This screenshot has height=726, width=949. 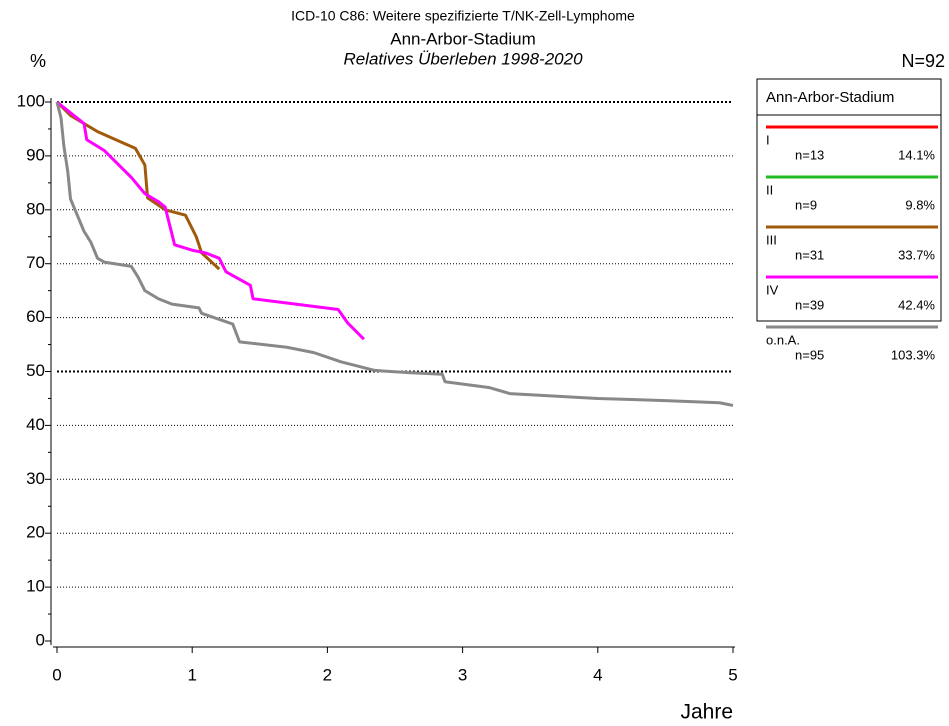 What do you see at coordinates (597, 674) in the screenshot?
I see `x-tick-label: 4` at bounding box center [597, 674].